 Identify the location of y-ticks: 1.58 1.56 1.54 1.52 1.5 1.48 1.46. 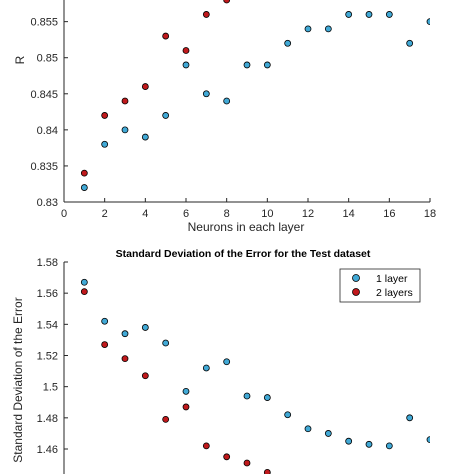
(52, 356).